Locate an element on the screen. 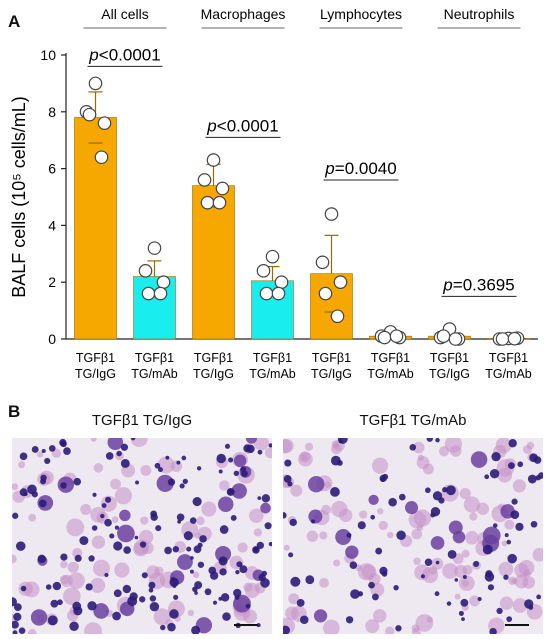 This screenshot has width=550, height=639. bar is located at coordinates (213, 262).